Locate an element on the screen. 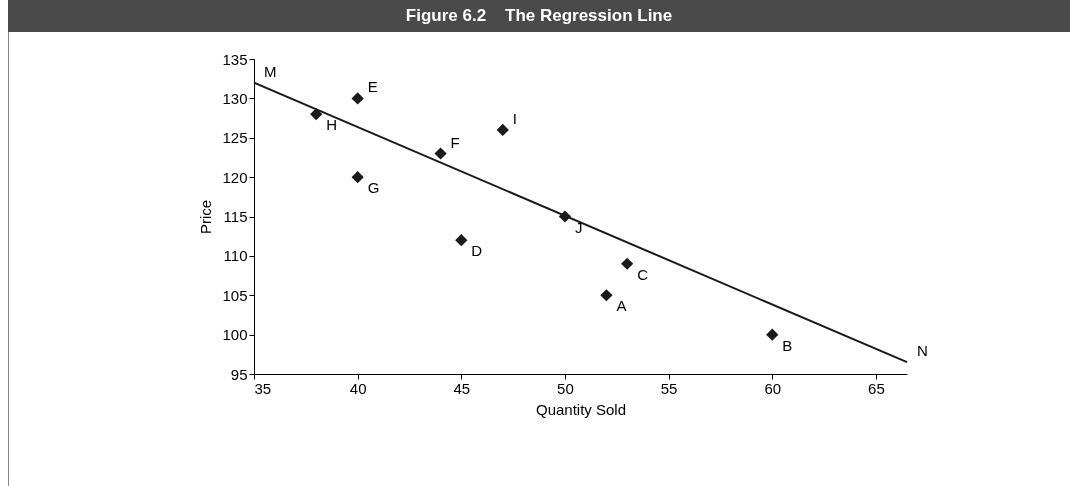 This screenshot has height=486, width=1078. x-tick-label: 35 is located at coordinates (263, 388).